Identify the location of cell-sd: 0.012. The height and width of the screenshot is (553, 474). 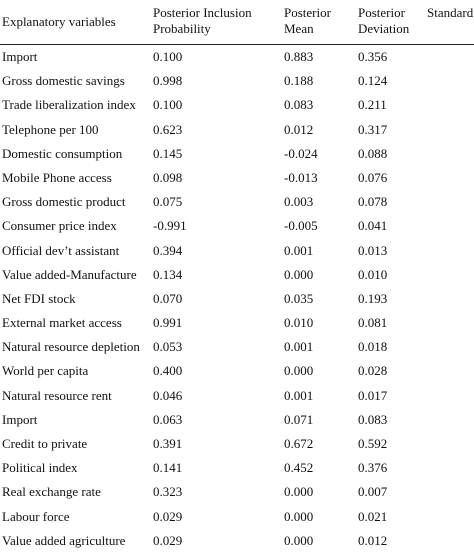
(373, 540).